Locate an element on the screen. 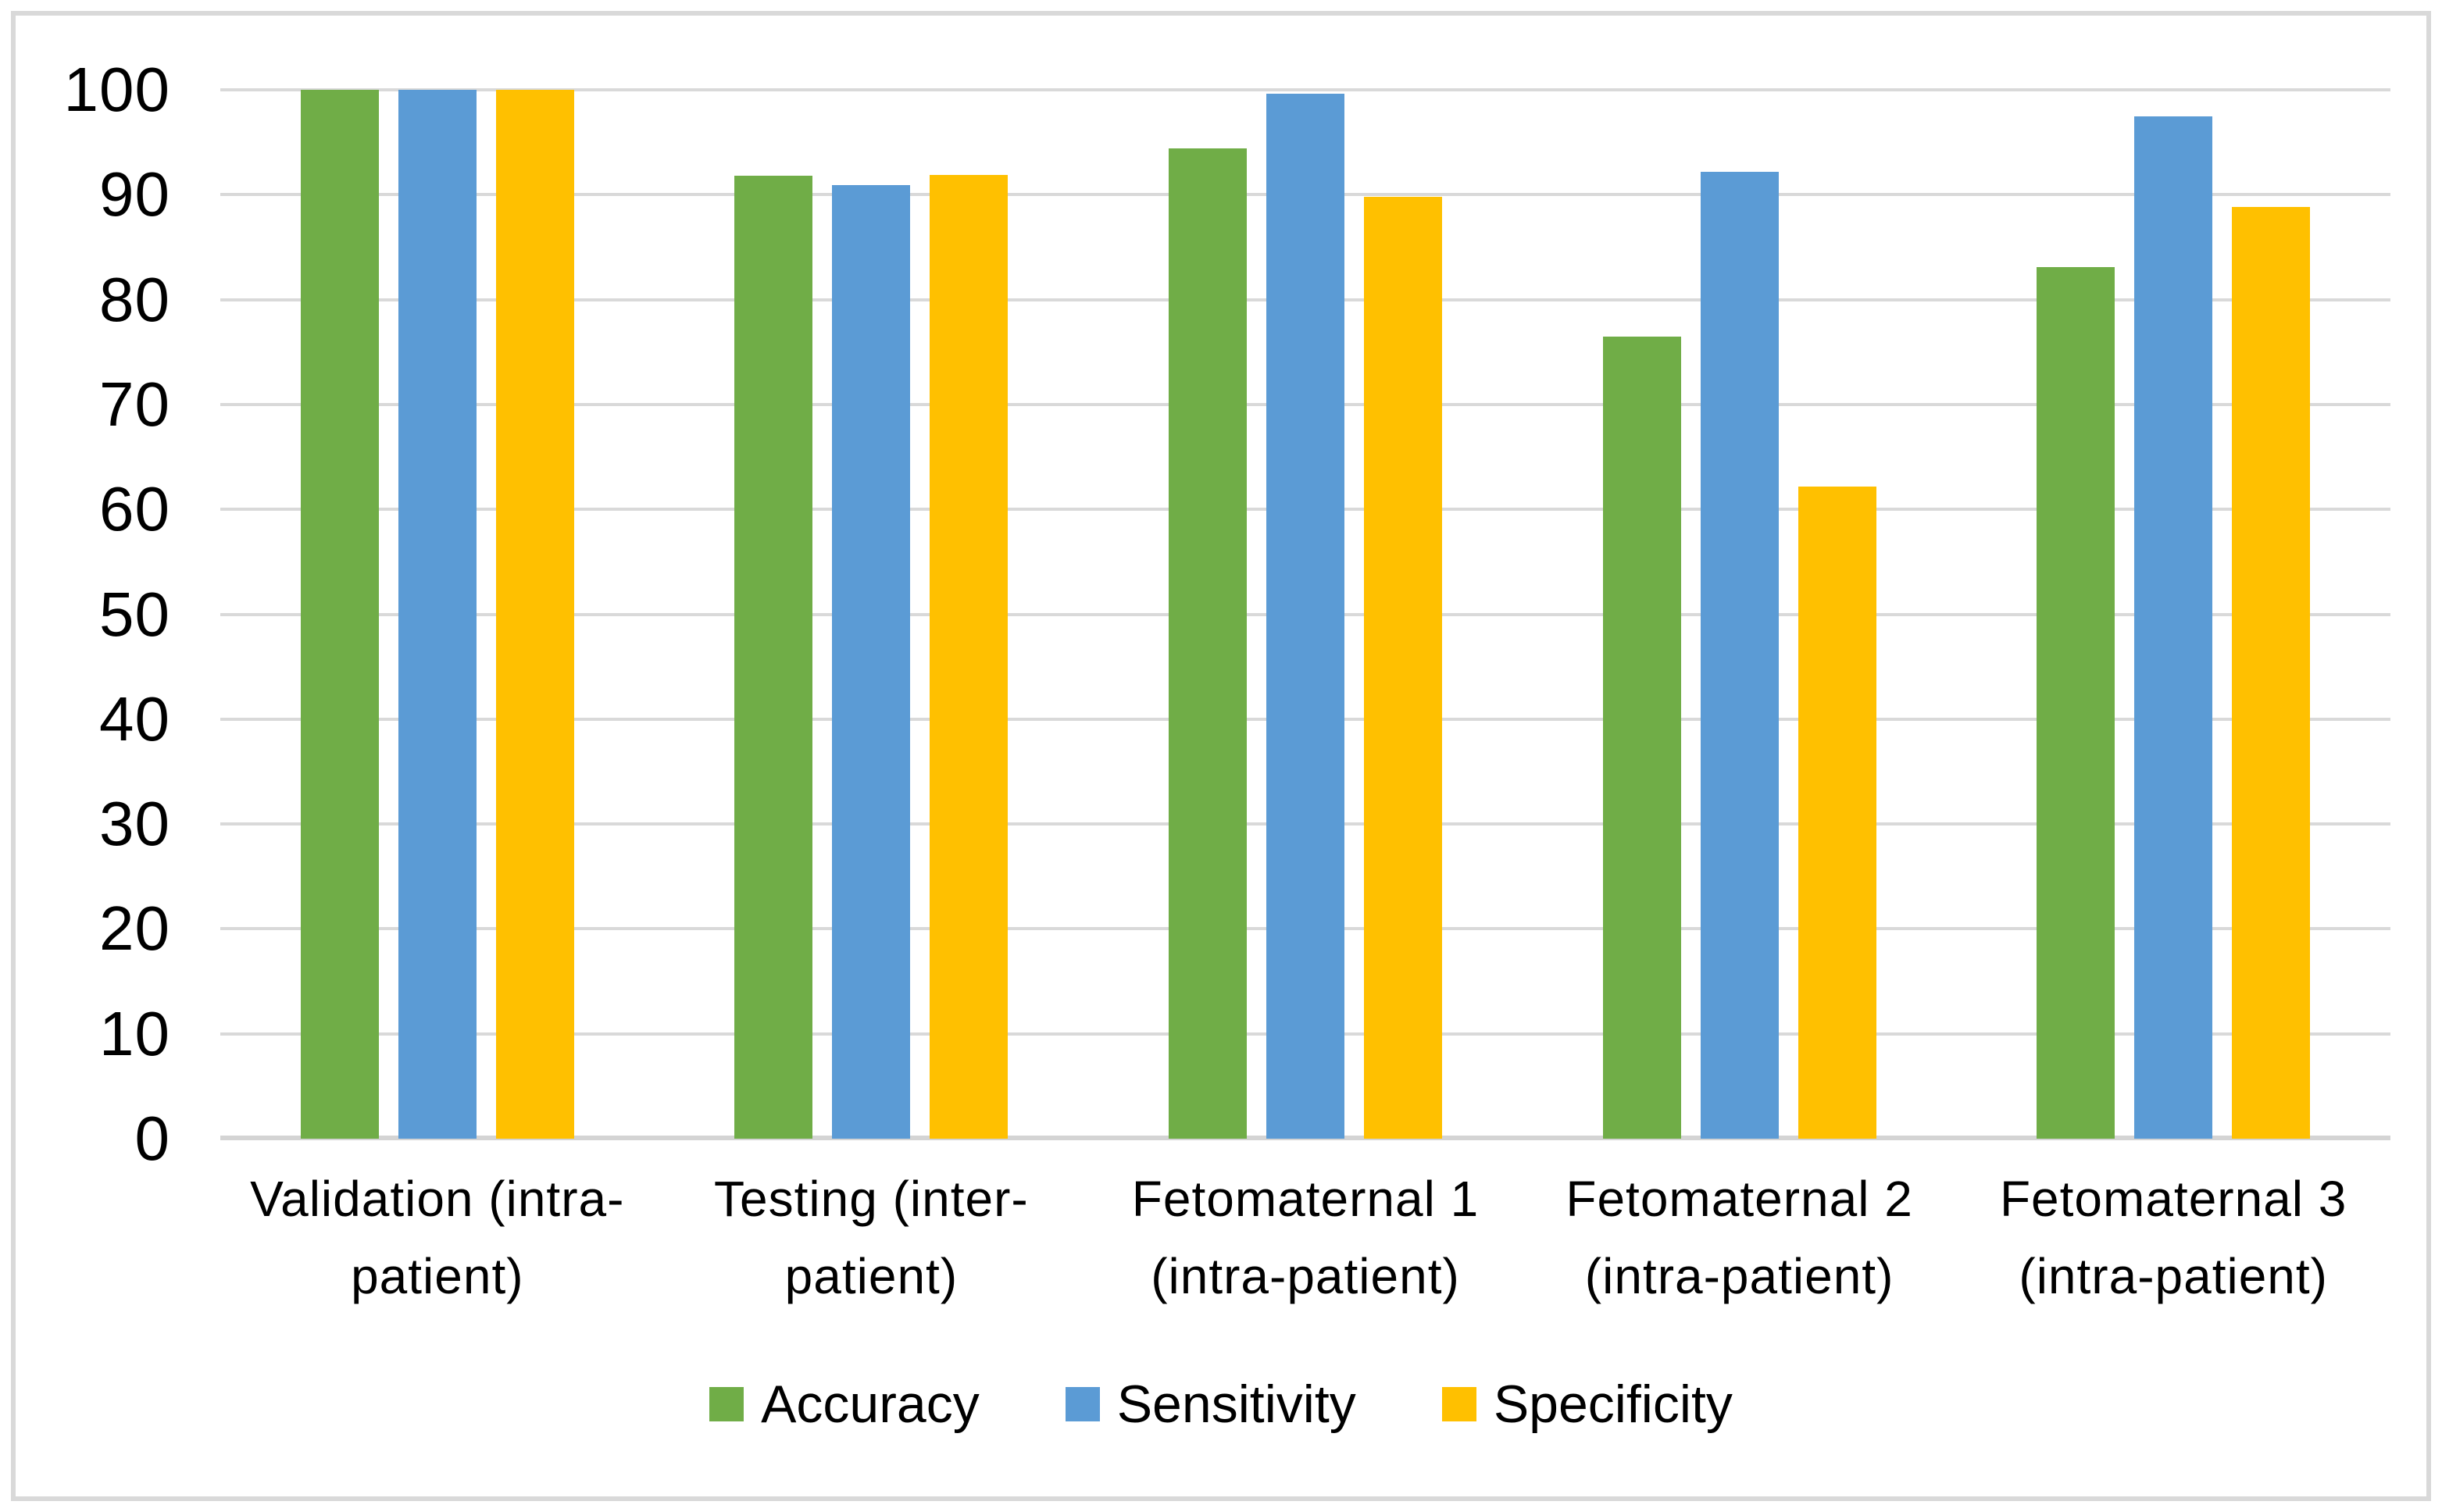  y-tick-label-100: 100 is located at coordinates (117, 89).